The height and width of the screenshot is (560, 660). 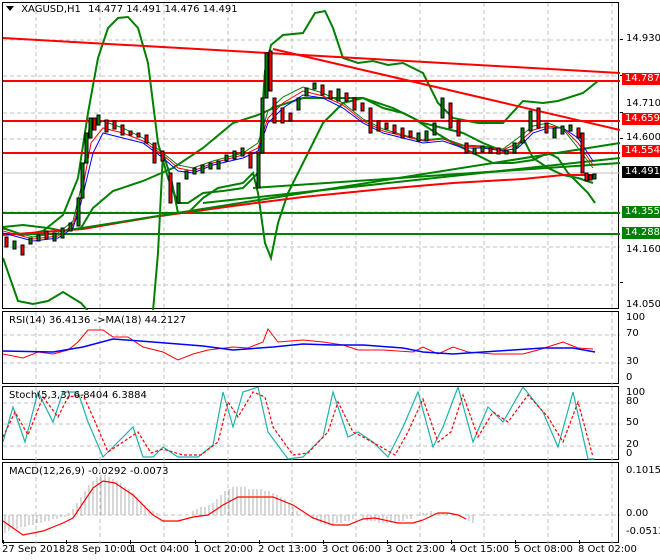 What do you see at coordinates (607, 549) in the screenshot?
I see `x-tick: 8 Oct 02:00` at bounding box center [607, 549].